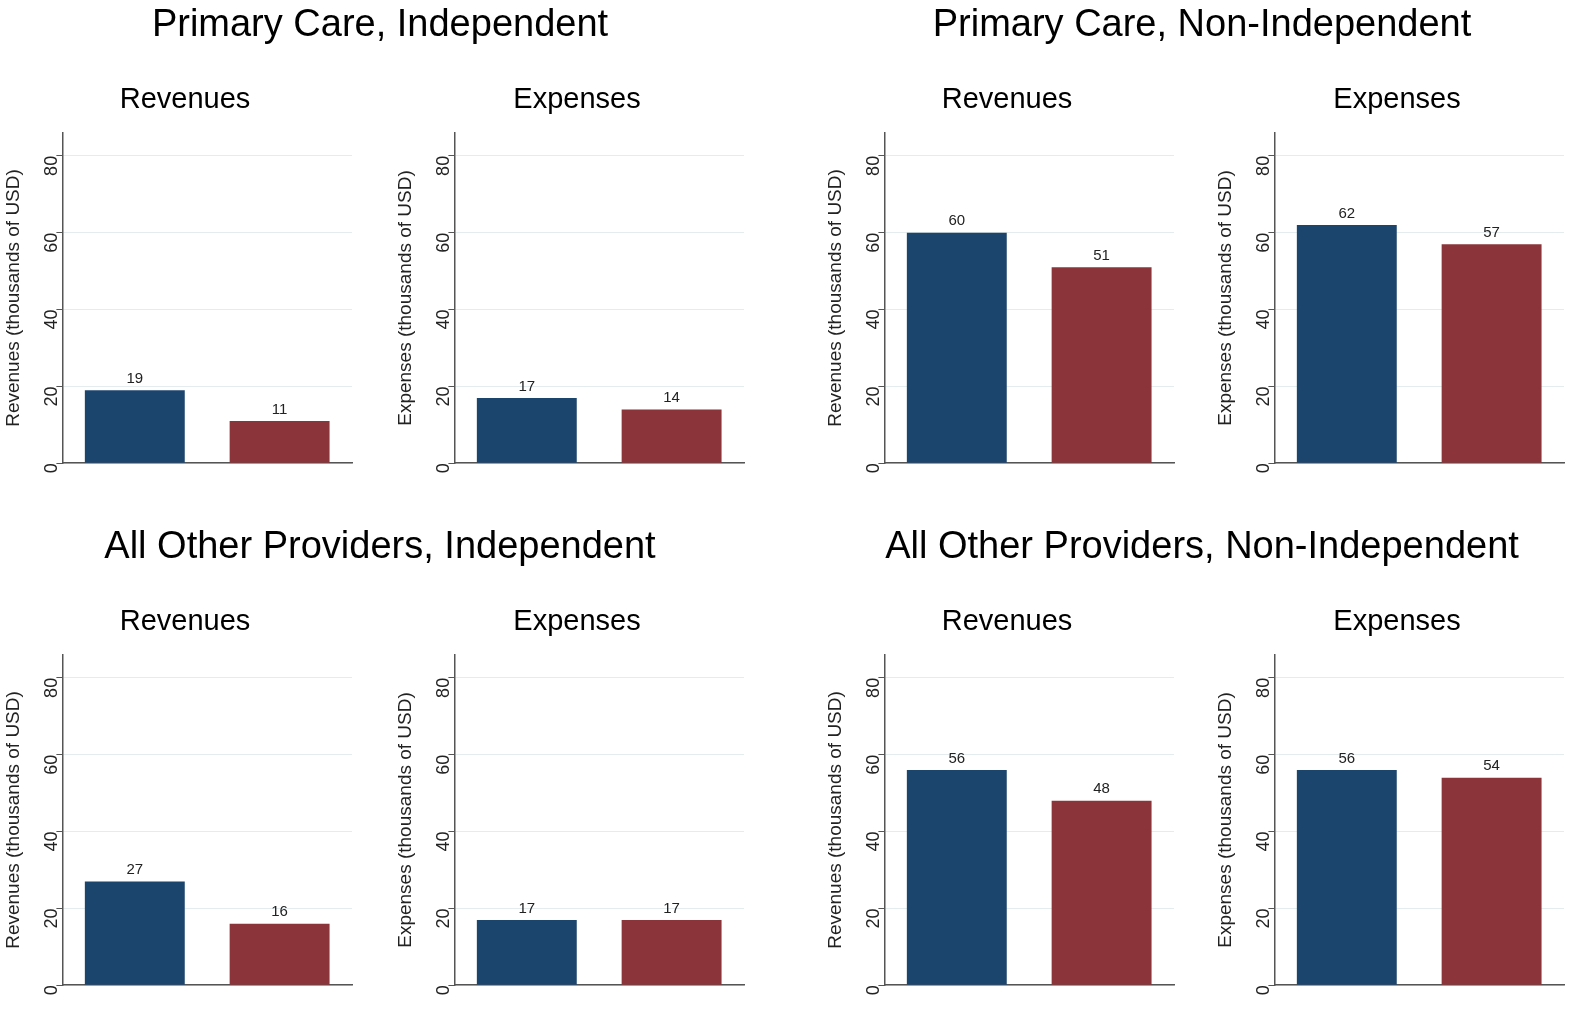 The image size is (1578, 1013). I want to click on chart-title: Primary Care, Non-Independent, so click(1202, 23).